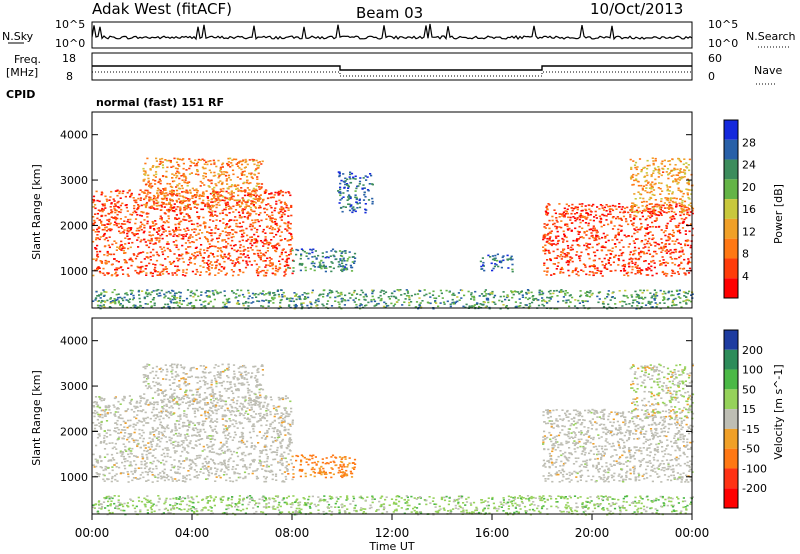 The height and width of the screenshot is (554, 800). I want to click on nave-trace, so click(392, 74).